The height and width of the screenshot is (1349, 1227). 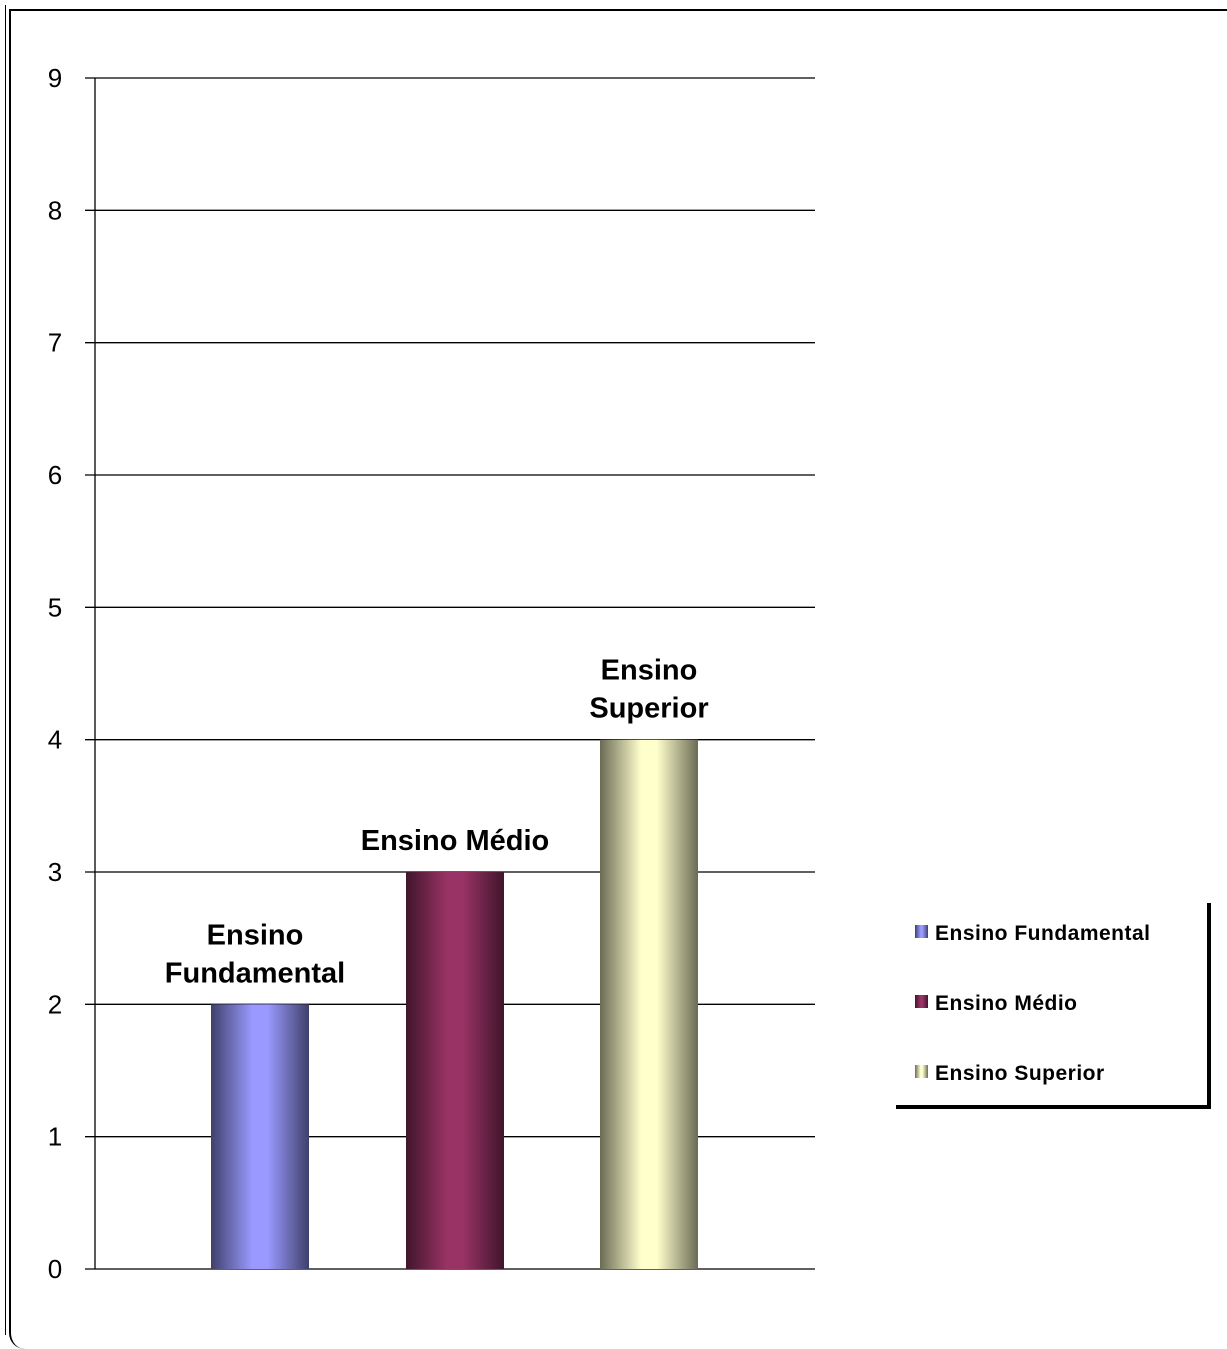 What do you see at coordinates (649, 1004) in the screenshot?
I see `bar-ensino-superior` at bounding box center [649, 1004].